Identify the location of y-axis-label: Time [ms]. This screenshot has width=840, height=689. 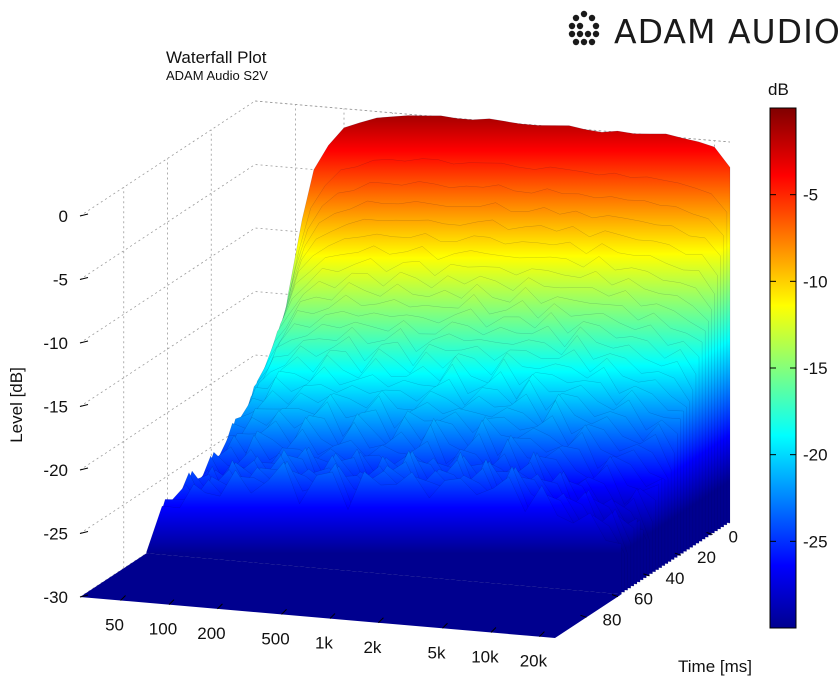
(715, 666).